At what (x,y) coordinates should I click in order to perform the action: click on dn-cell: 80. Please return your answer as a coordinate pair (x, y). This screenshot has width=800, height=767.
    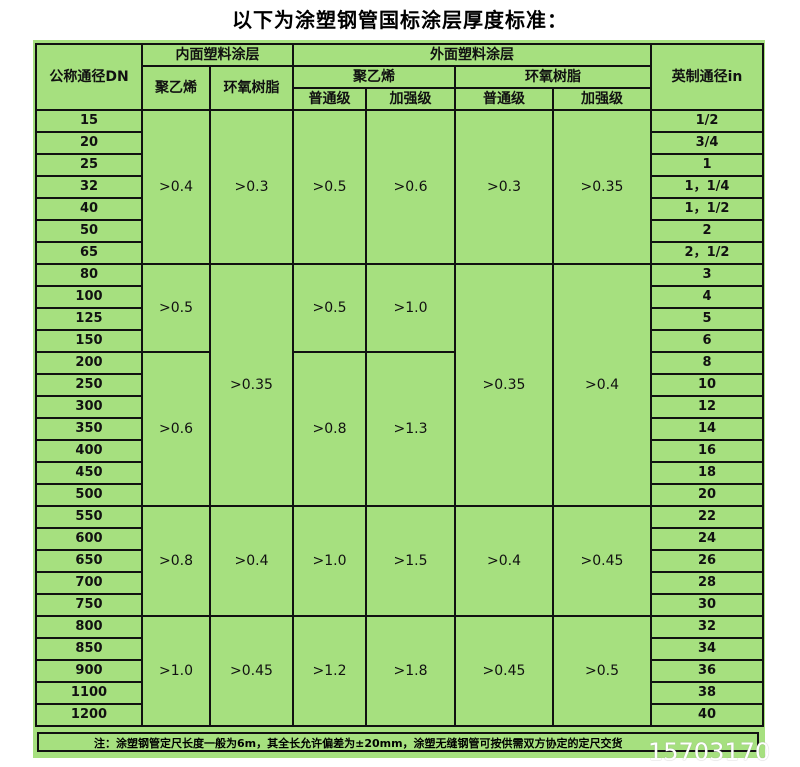
    Looking at the image, I should click on (89, 275).